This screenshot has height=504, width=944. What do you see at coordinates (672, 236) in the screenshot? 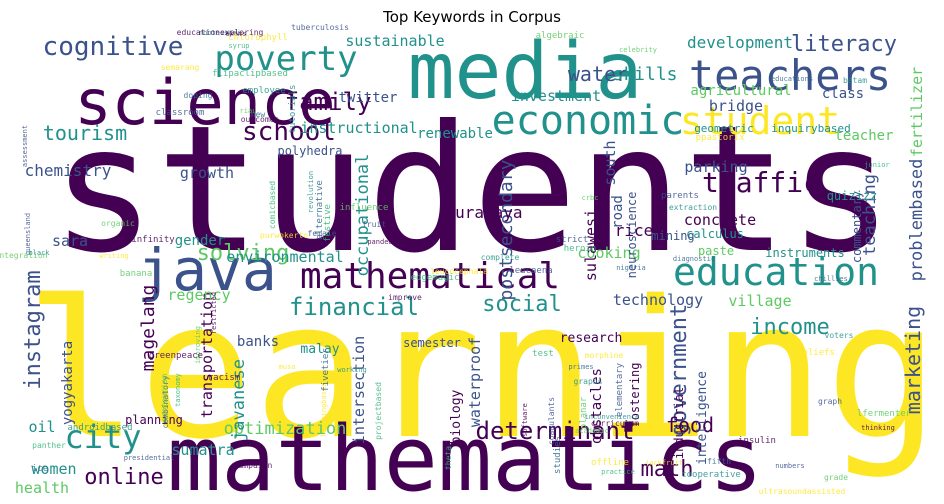
I see `word-mining: mining` at bounding box center [672, 236].